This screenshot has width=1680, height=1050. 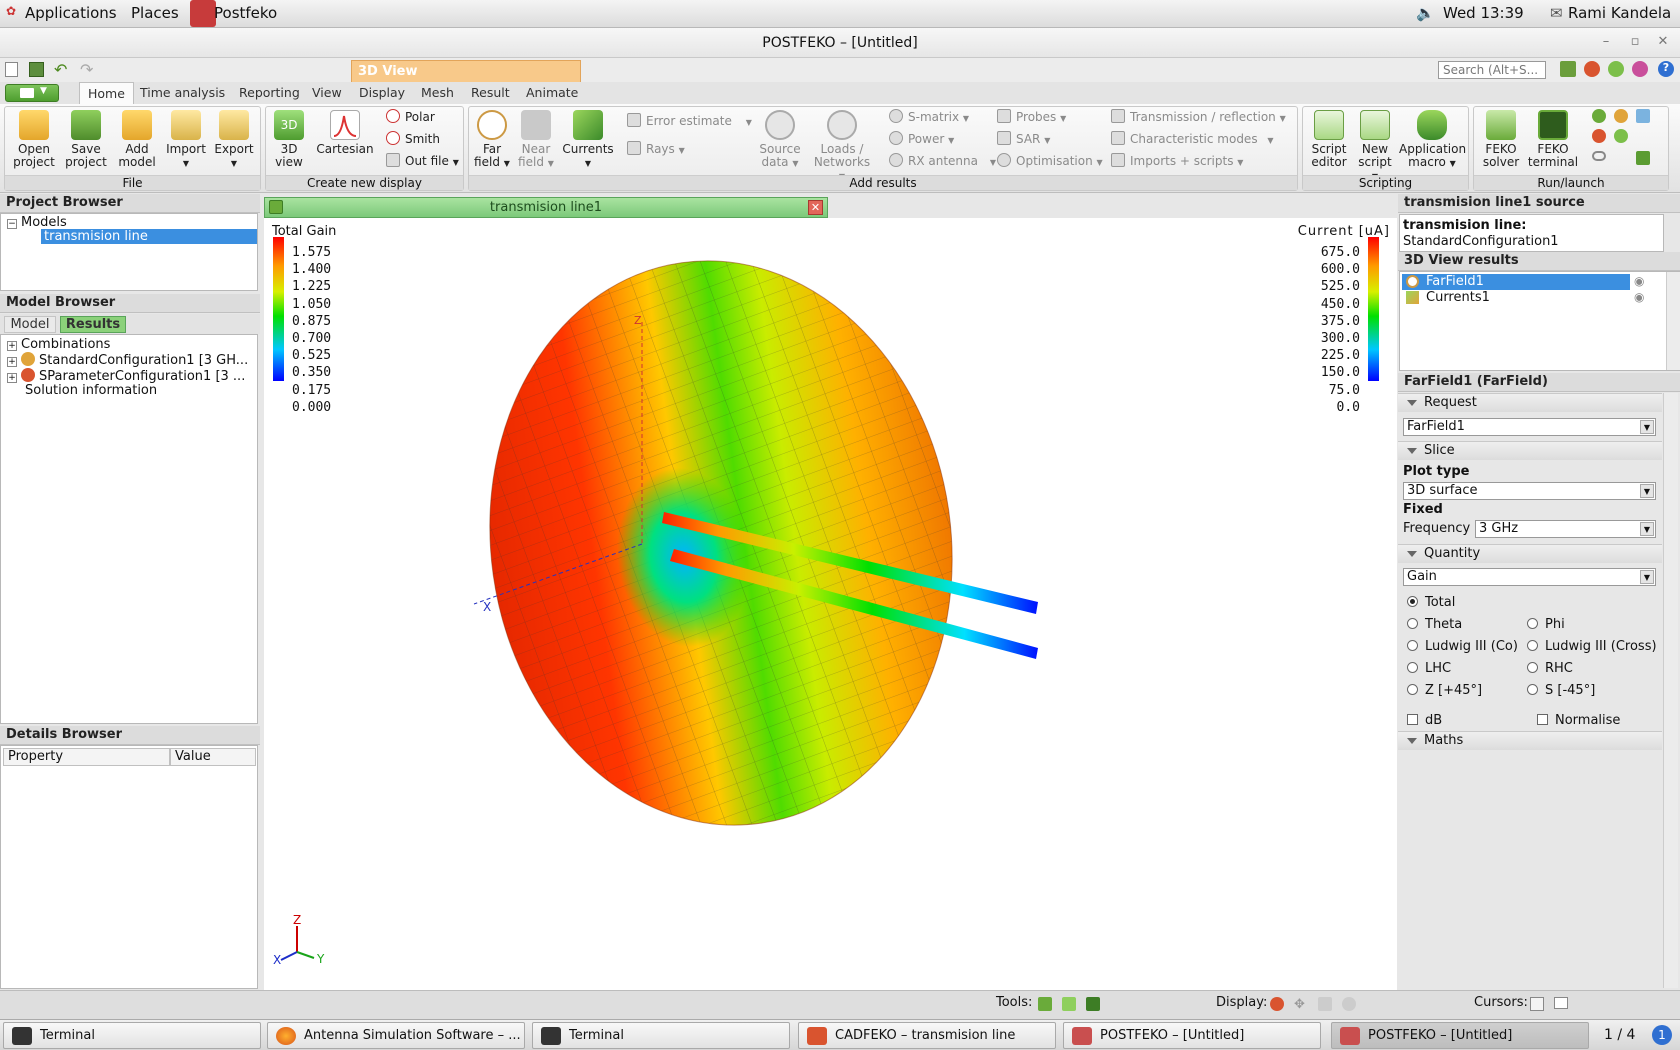 I want to click on undo-icon: ↶, so click(x=61, y=69).